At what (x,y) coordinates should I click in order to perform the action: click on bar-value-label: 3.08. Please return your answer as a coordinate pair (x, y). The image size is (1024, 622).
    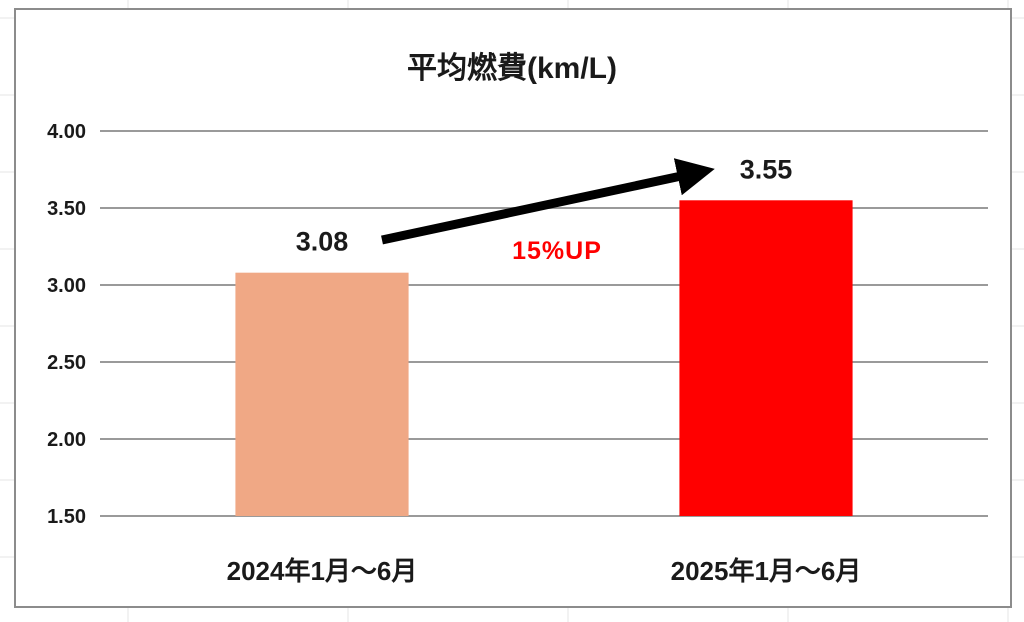
    Looking at the image, I should click on (322, 242).